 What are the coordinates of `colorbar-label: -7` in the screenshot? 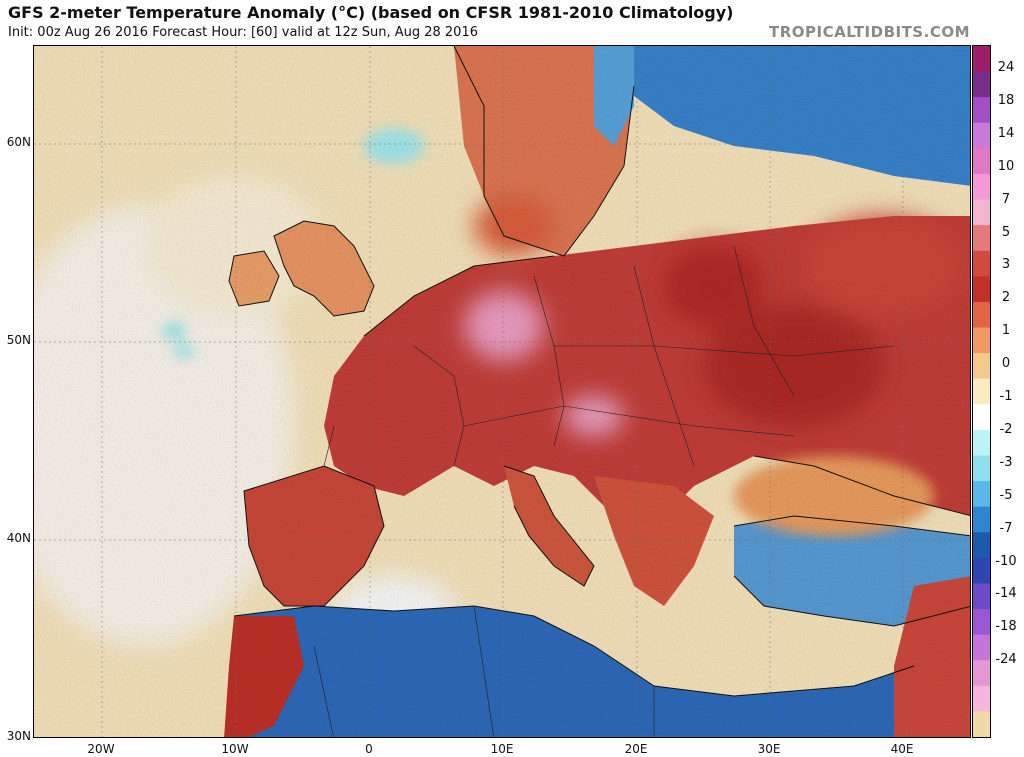 It's located at (1006, 528).